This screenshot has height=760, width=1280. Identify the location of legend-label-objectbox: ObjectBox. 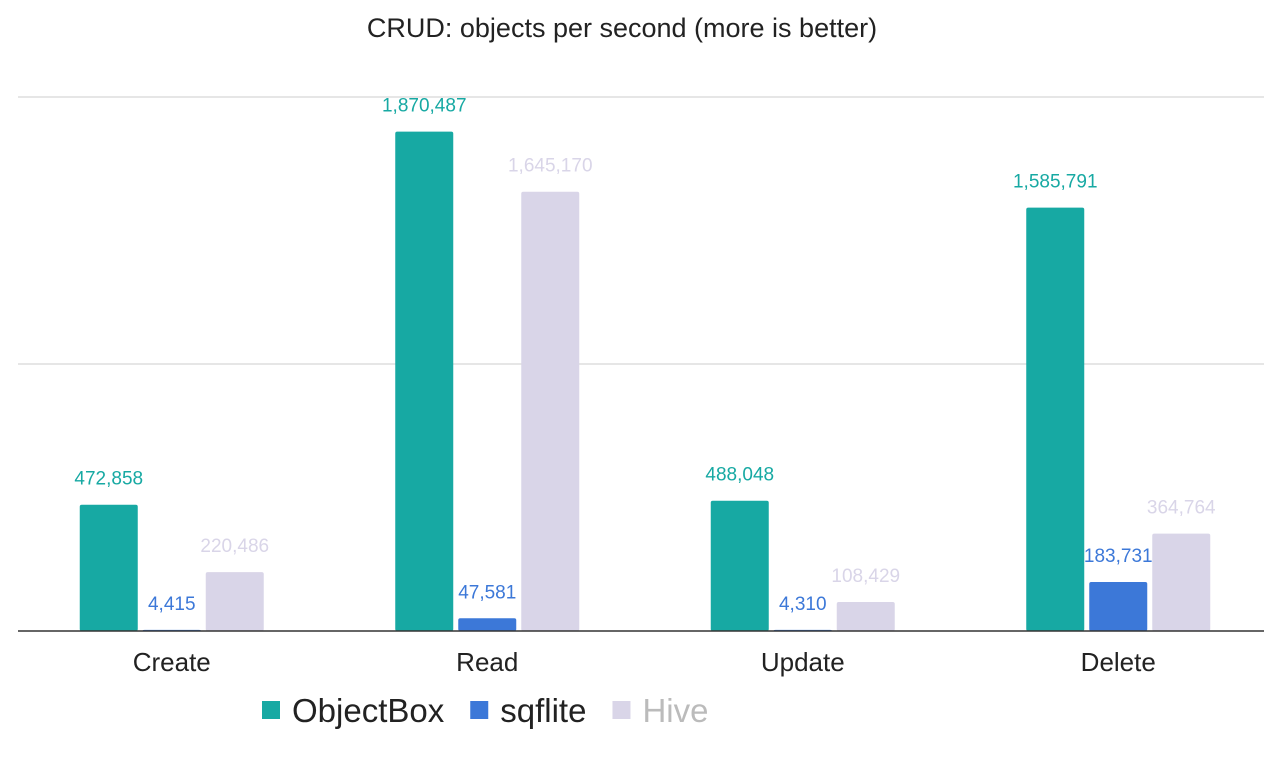
(368, 710).